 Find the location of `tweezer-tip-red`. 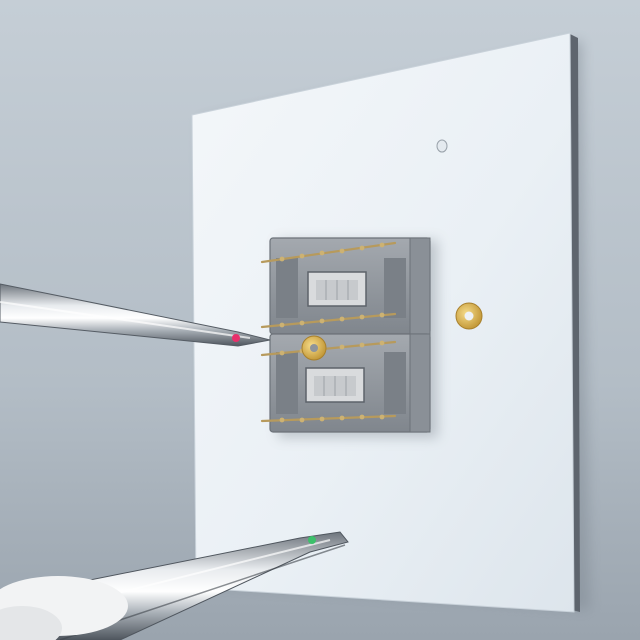

tweezer-tip-red is located at coordinates (236, 338).